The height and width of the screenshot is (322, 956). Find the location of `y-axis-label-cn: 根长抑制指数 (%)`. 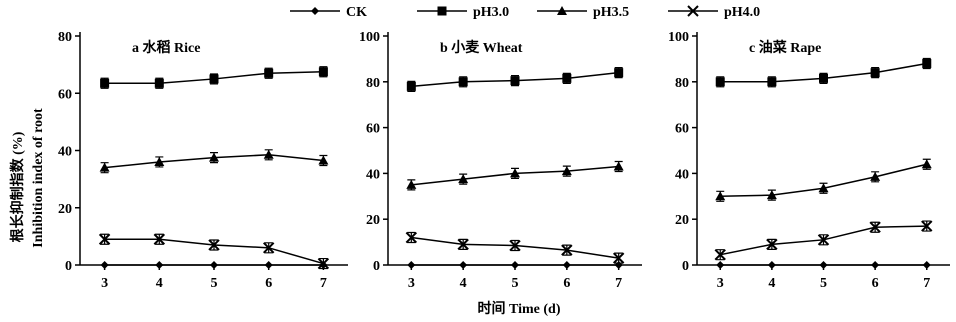

y-axis-label-cn: 根长抑制指数 (%) is located at coordinates (17, 186).